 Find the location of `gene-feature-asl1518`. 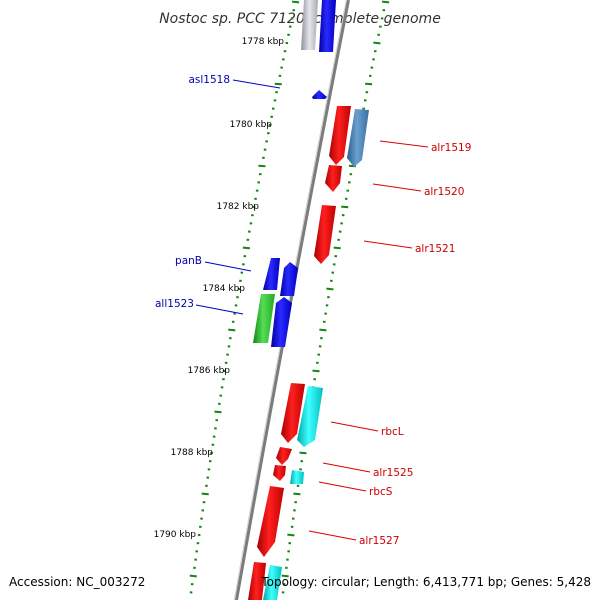

gene-feature-asl1518 is located at coordinates (319, 94).